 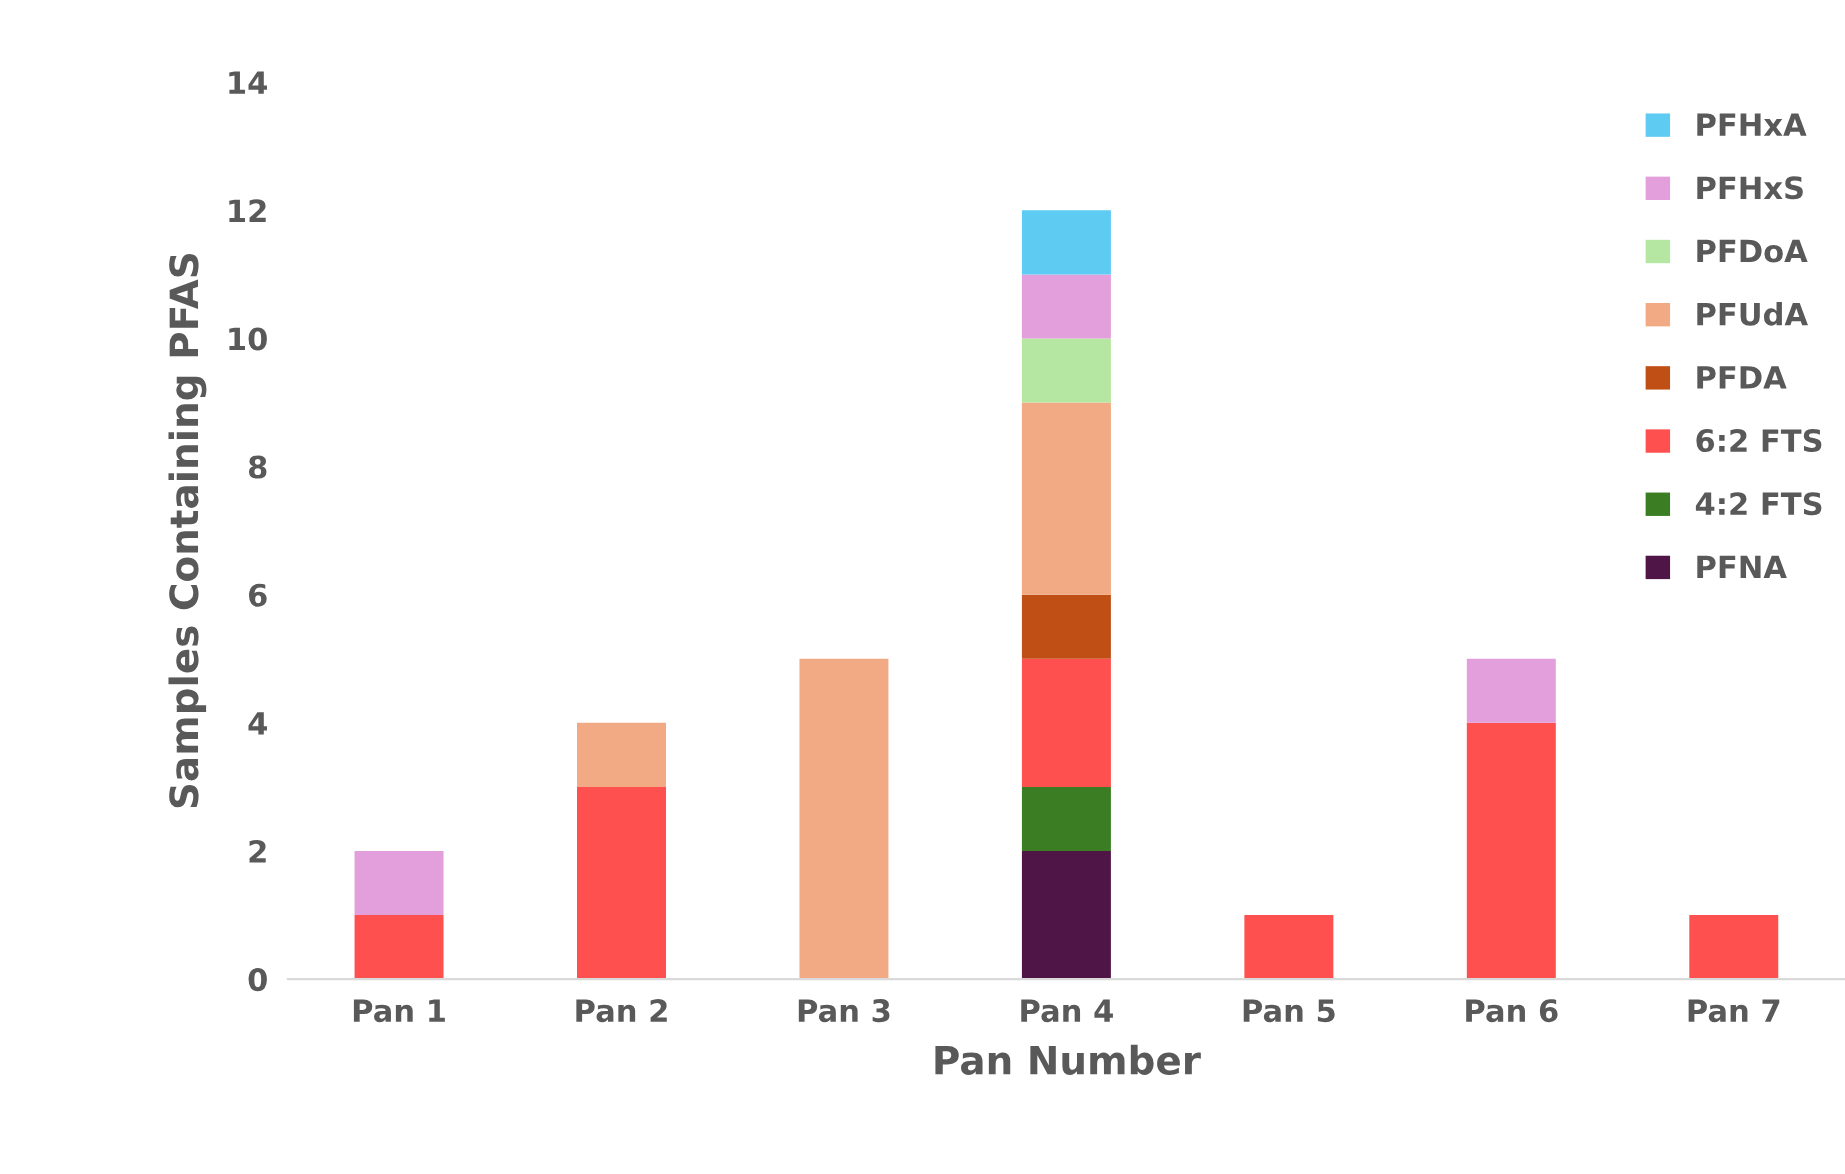 What do you see at coordinates (844, 1011) in the screenshot?
I see `x-tick-label: Pan 3` at bounding box center [844, 1011].